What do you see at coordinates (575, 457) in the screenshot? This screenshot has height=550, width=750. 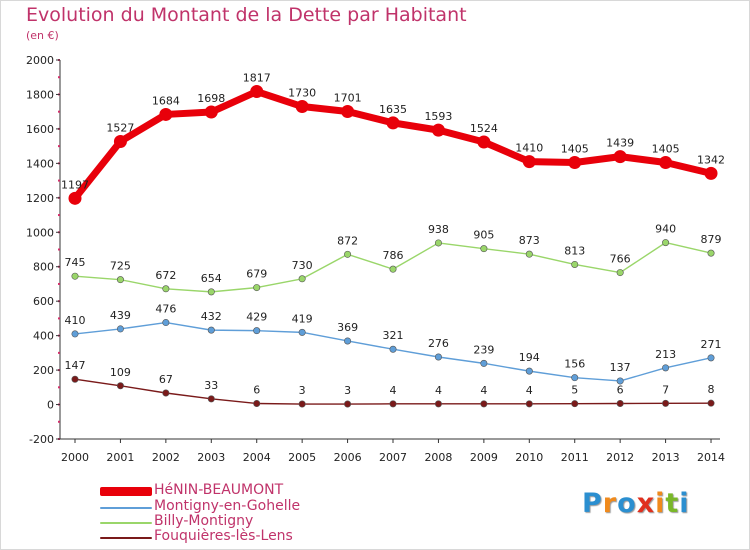 I see `x-tick-label: 2011` at bounding box center [575, 457].